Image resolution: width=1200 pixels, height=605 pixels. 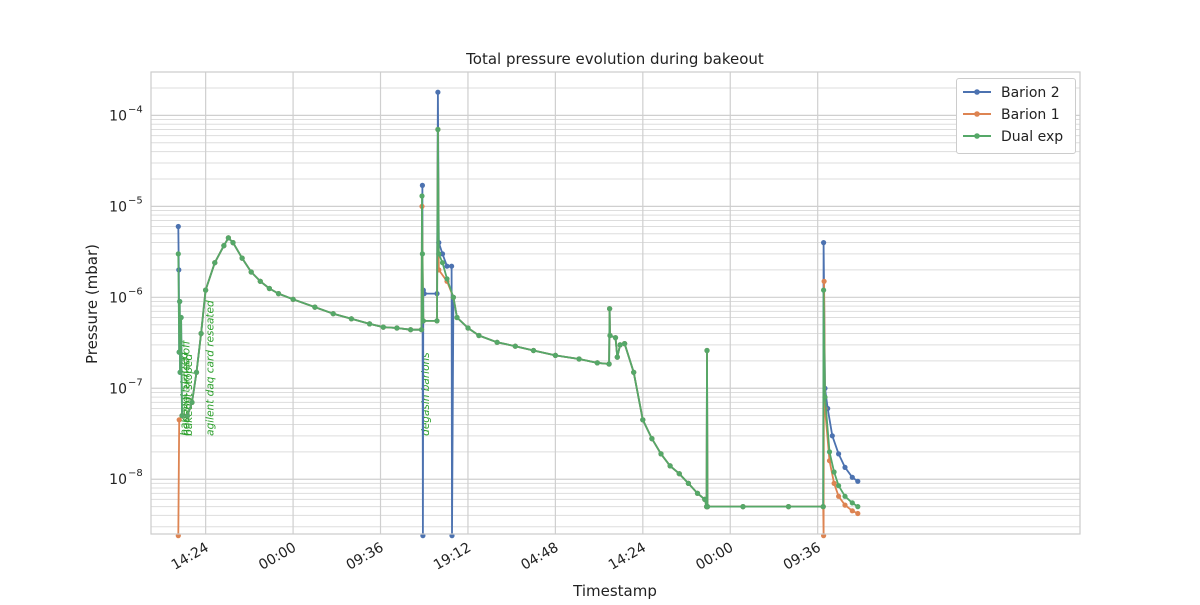 I want to click on x-axis-label: Timestamp, so click(x=614, y=591).